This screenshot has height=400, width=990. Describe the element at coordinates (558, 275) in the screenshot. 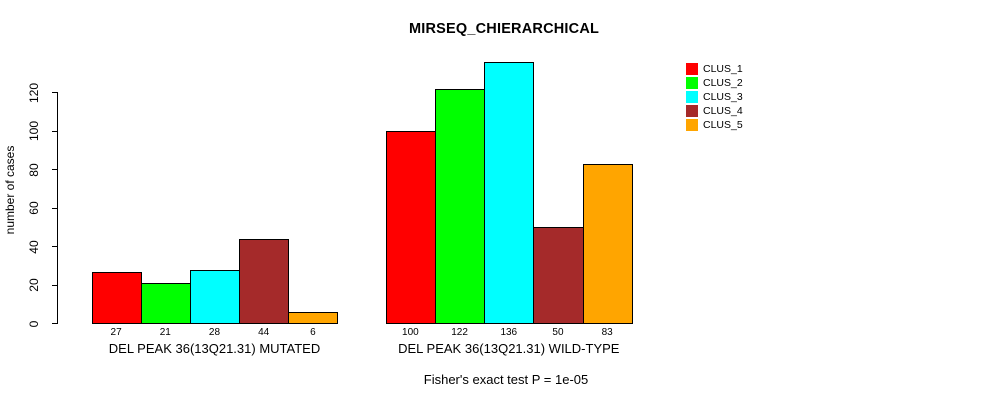

I see `bar-clus_4-group2` at that location.